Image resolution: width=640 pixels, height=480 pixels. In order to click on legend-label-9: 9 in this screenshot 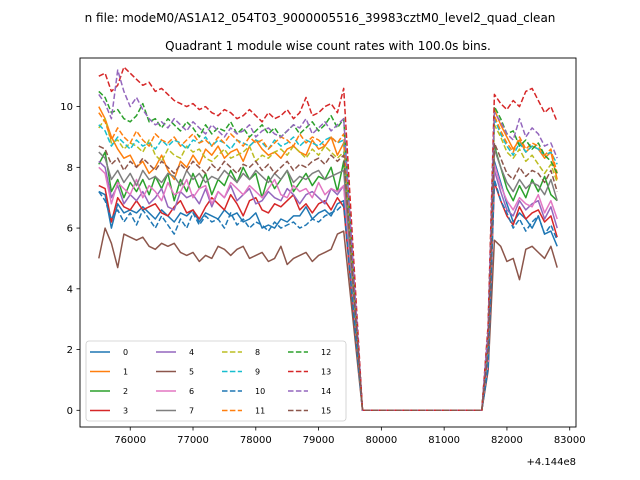, I will do `click(257, 372)`.